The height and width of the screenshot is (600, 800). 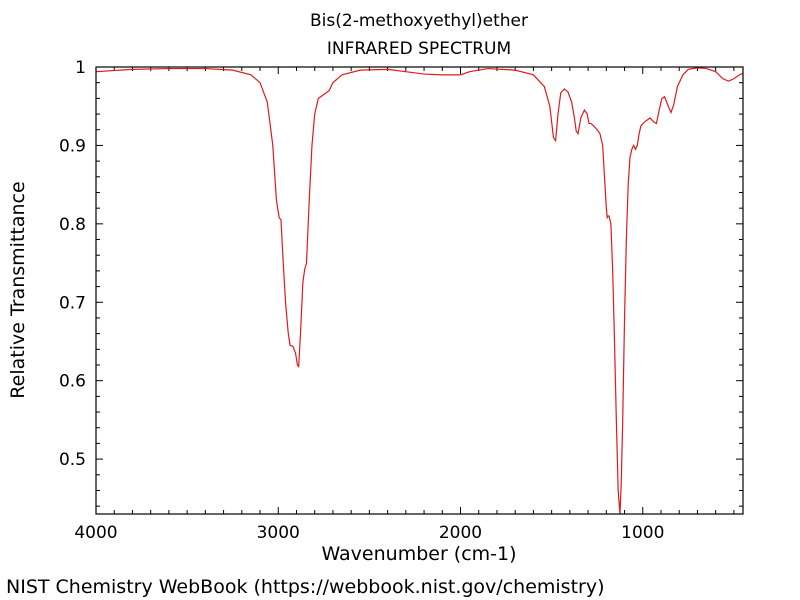 What do you see at coordinates (95, 533) in the screenshot?
I see `x-tick-label: 4000` at bounding box center [95, 533].